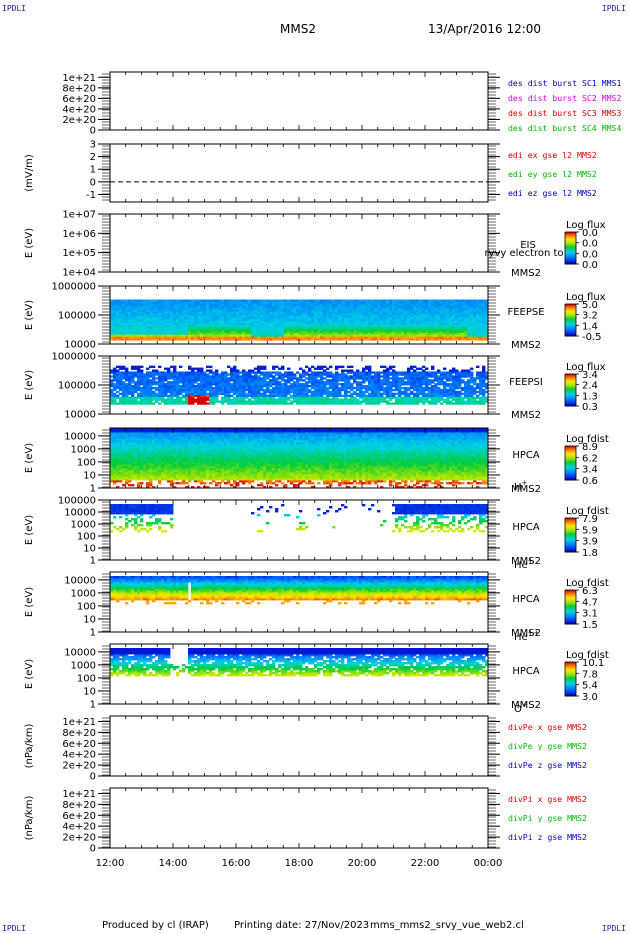 The height and width of the screenshot is (934, 630). What do you see at coordinates (91, 195) in the screenshot?
I see `y-tick-label: -1` at bounding box center [91, 195].